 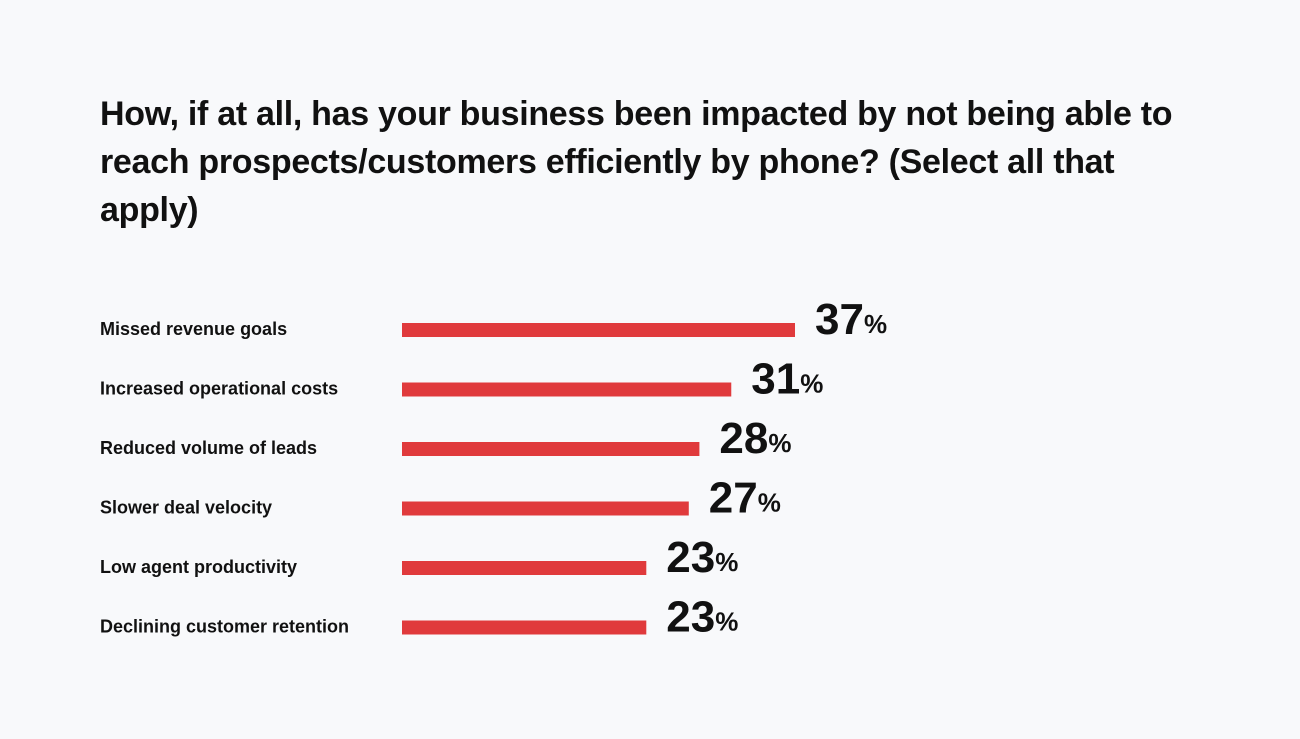 I want to click on value-label: 37%, so click(x=851, y=319).